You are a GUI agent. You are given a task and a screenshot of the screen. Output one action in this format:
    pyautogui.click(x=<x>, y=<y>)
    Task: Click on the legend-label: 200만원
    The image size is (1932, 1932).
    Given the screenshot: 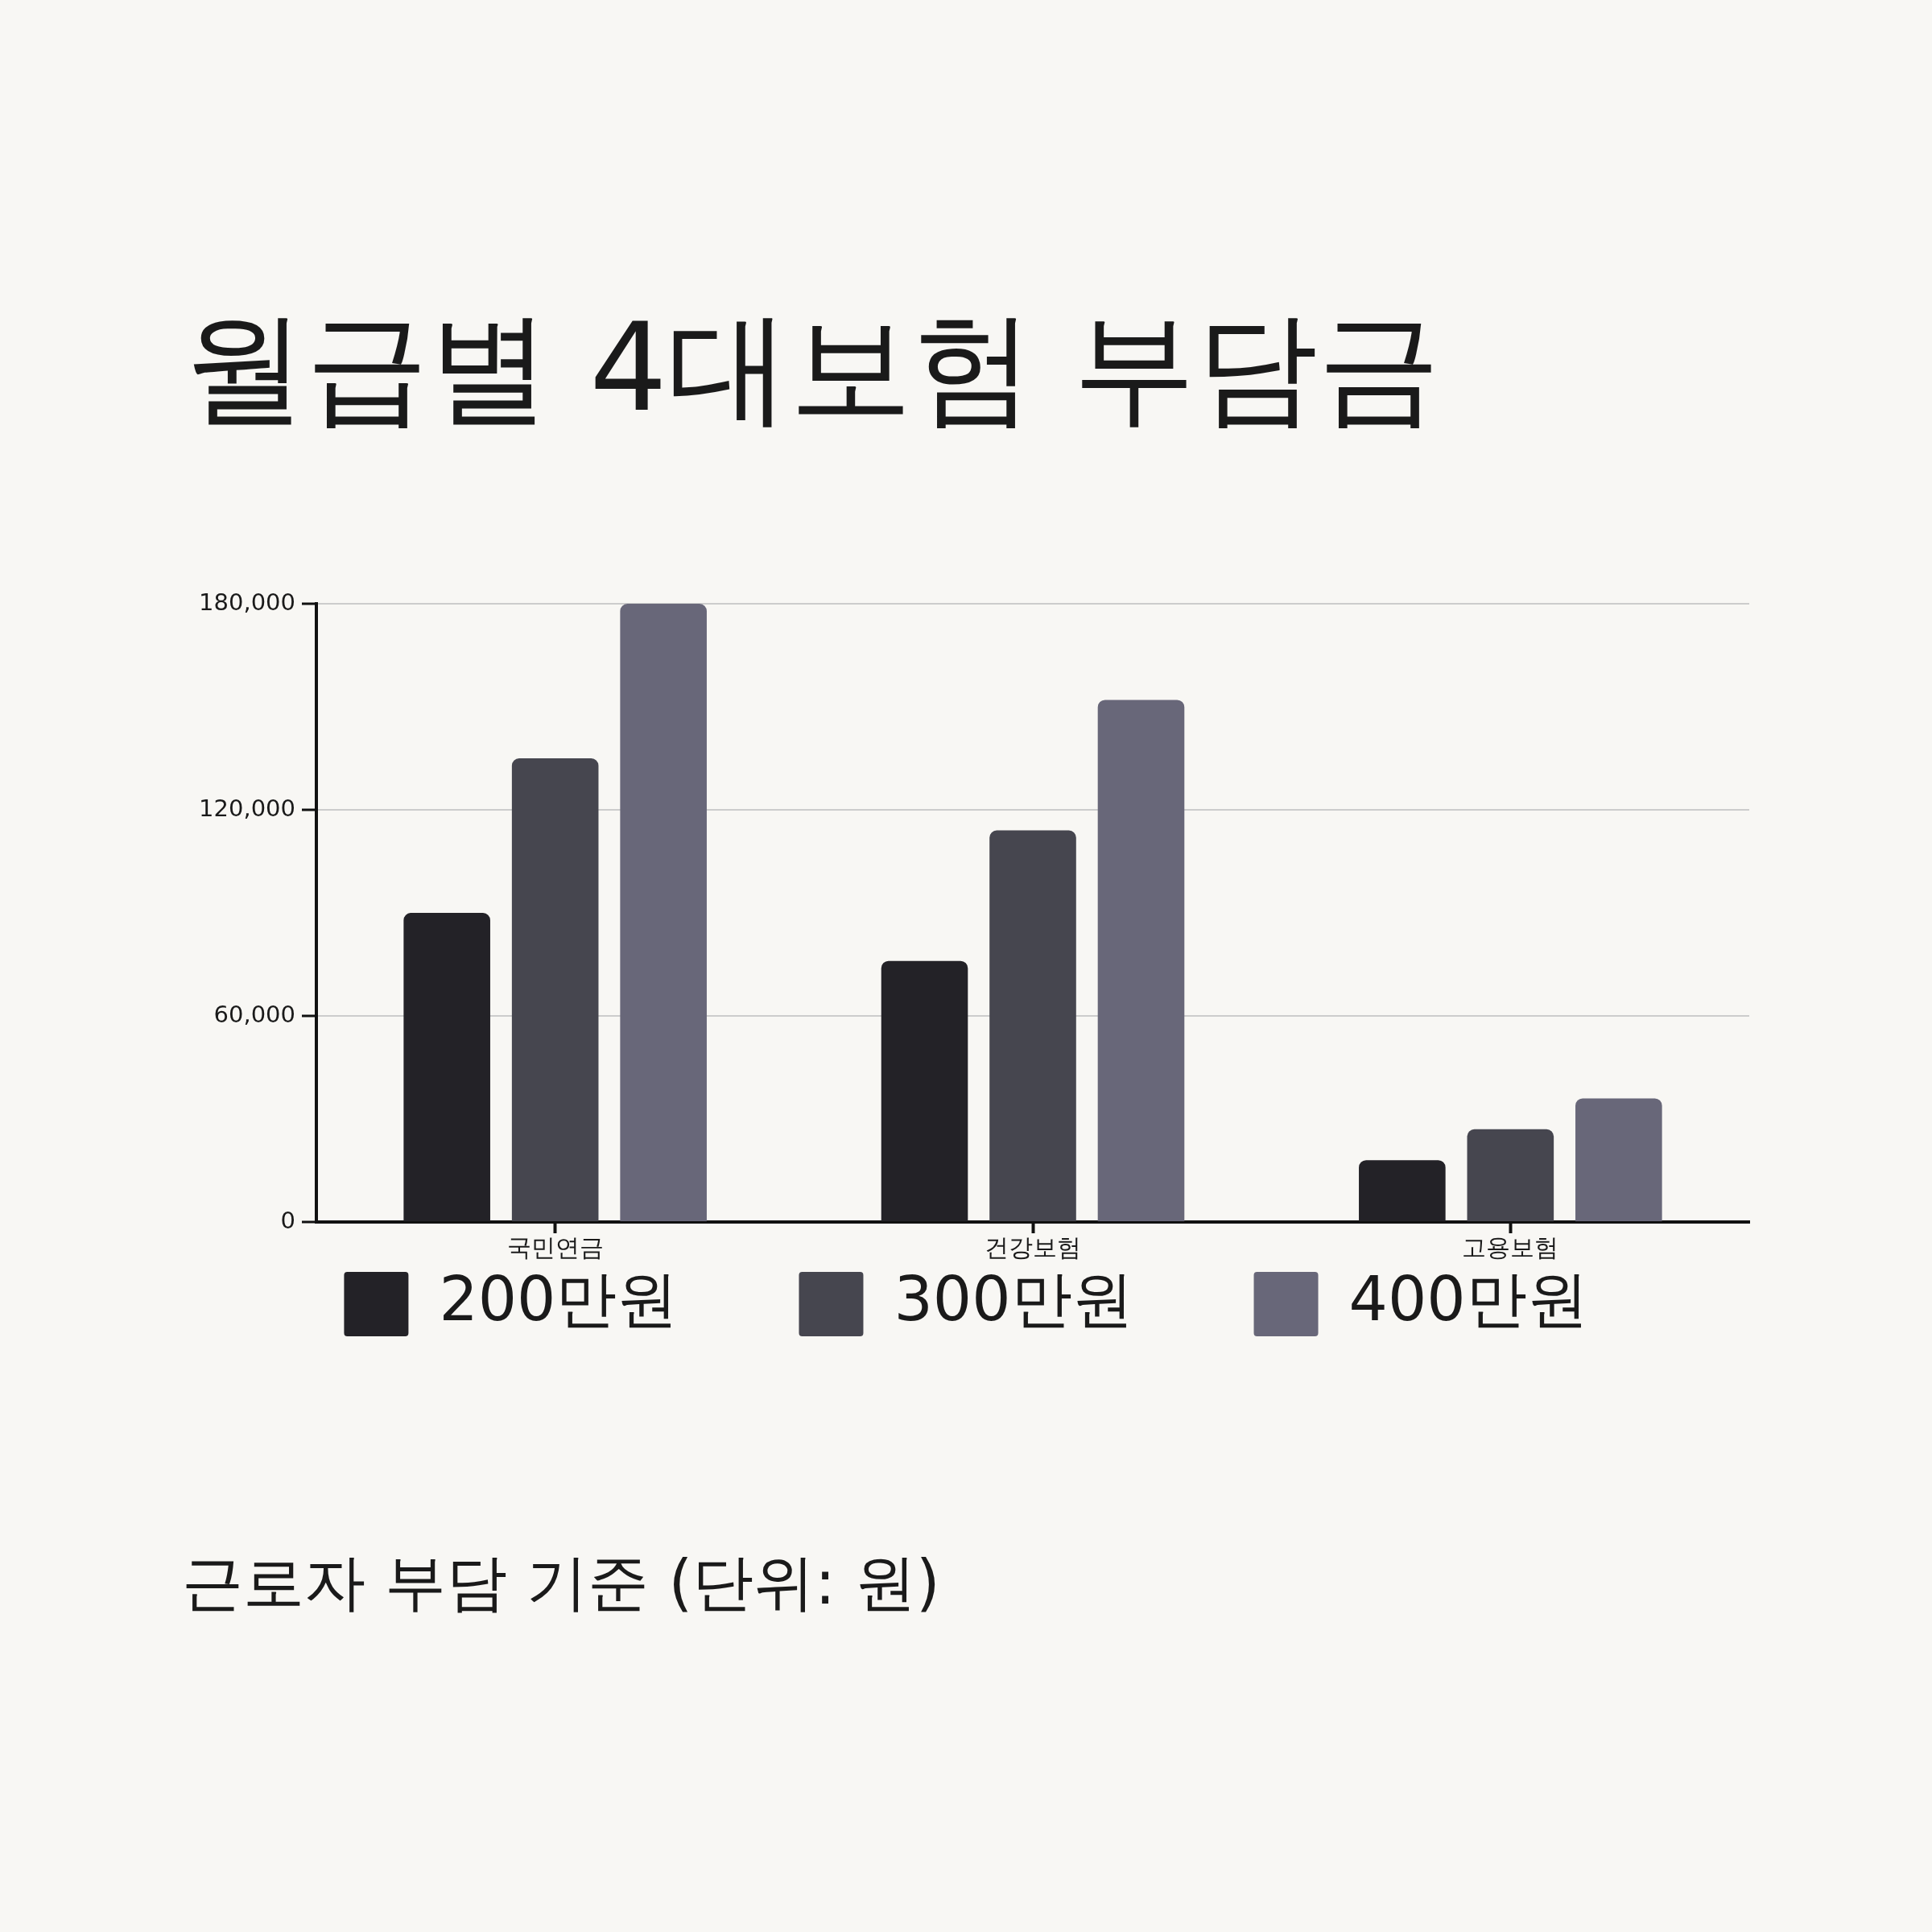 What is the action you would take?
    pyautogui.click(x=559, y=1298)
    